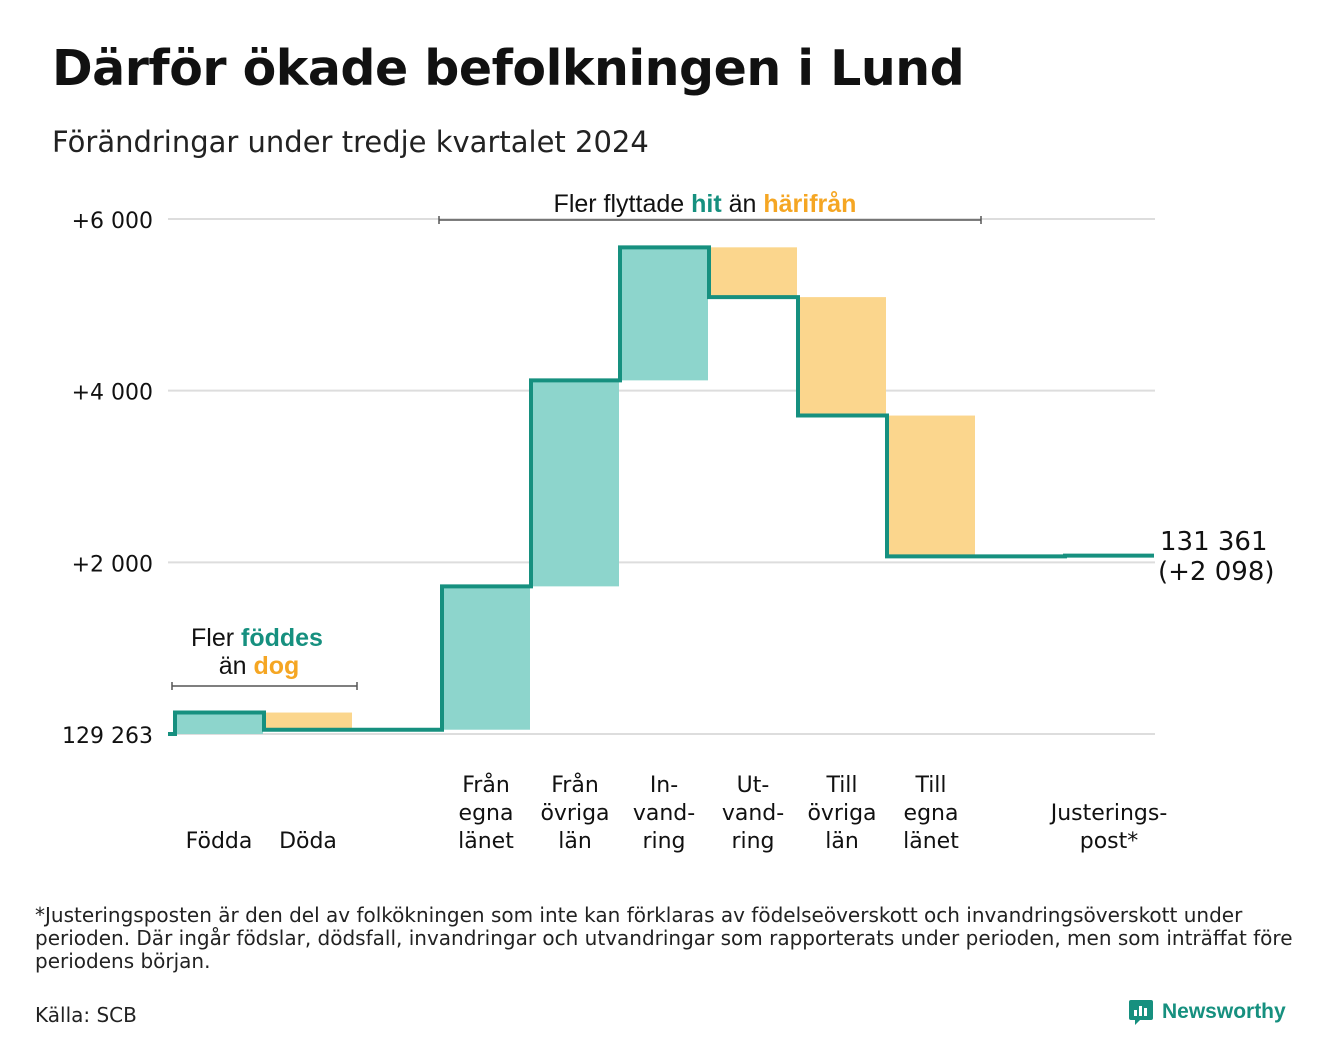 The height and width of the screenshot is (1060, 1340). I want to click on migration-annotation: Fler flyttade hit än härifrån, so click(710, 207).